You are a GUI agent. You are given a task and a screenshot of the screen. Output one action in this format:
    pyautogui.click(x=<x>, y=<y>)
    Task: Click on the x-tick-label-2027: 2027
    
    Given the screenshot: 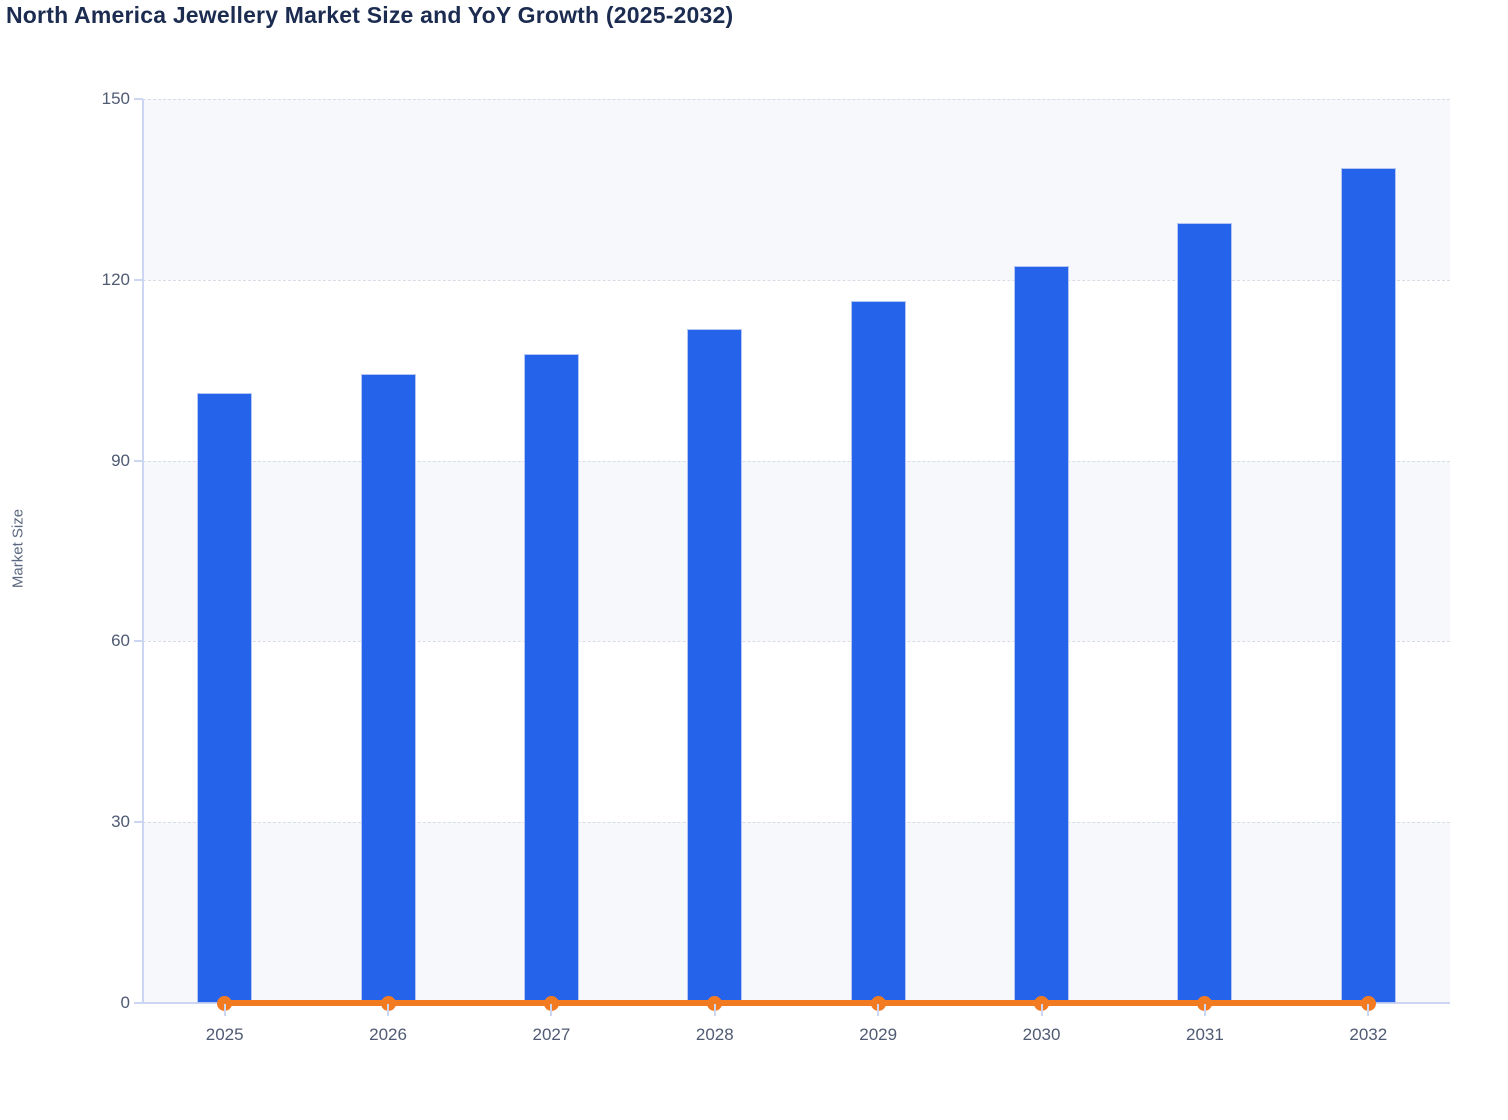 What is the action you would take?
    pyautogui.click(x=551, y=1034)
    